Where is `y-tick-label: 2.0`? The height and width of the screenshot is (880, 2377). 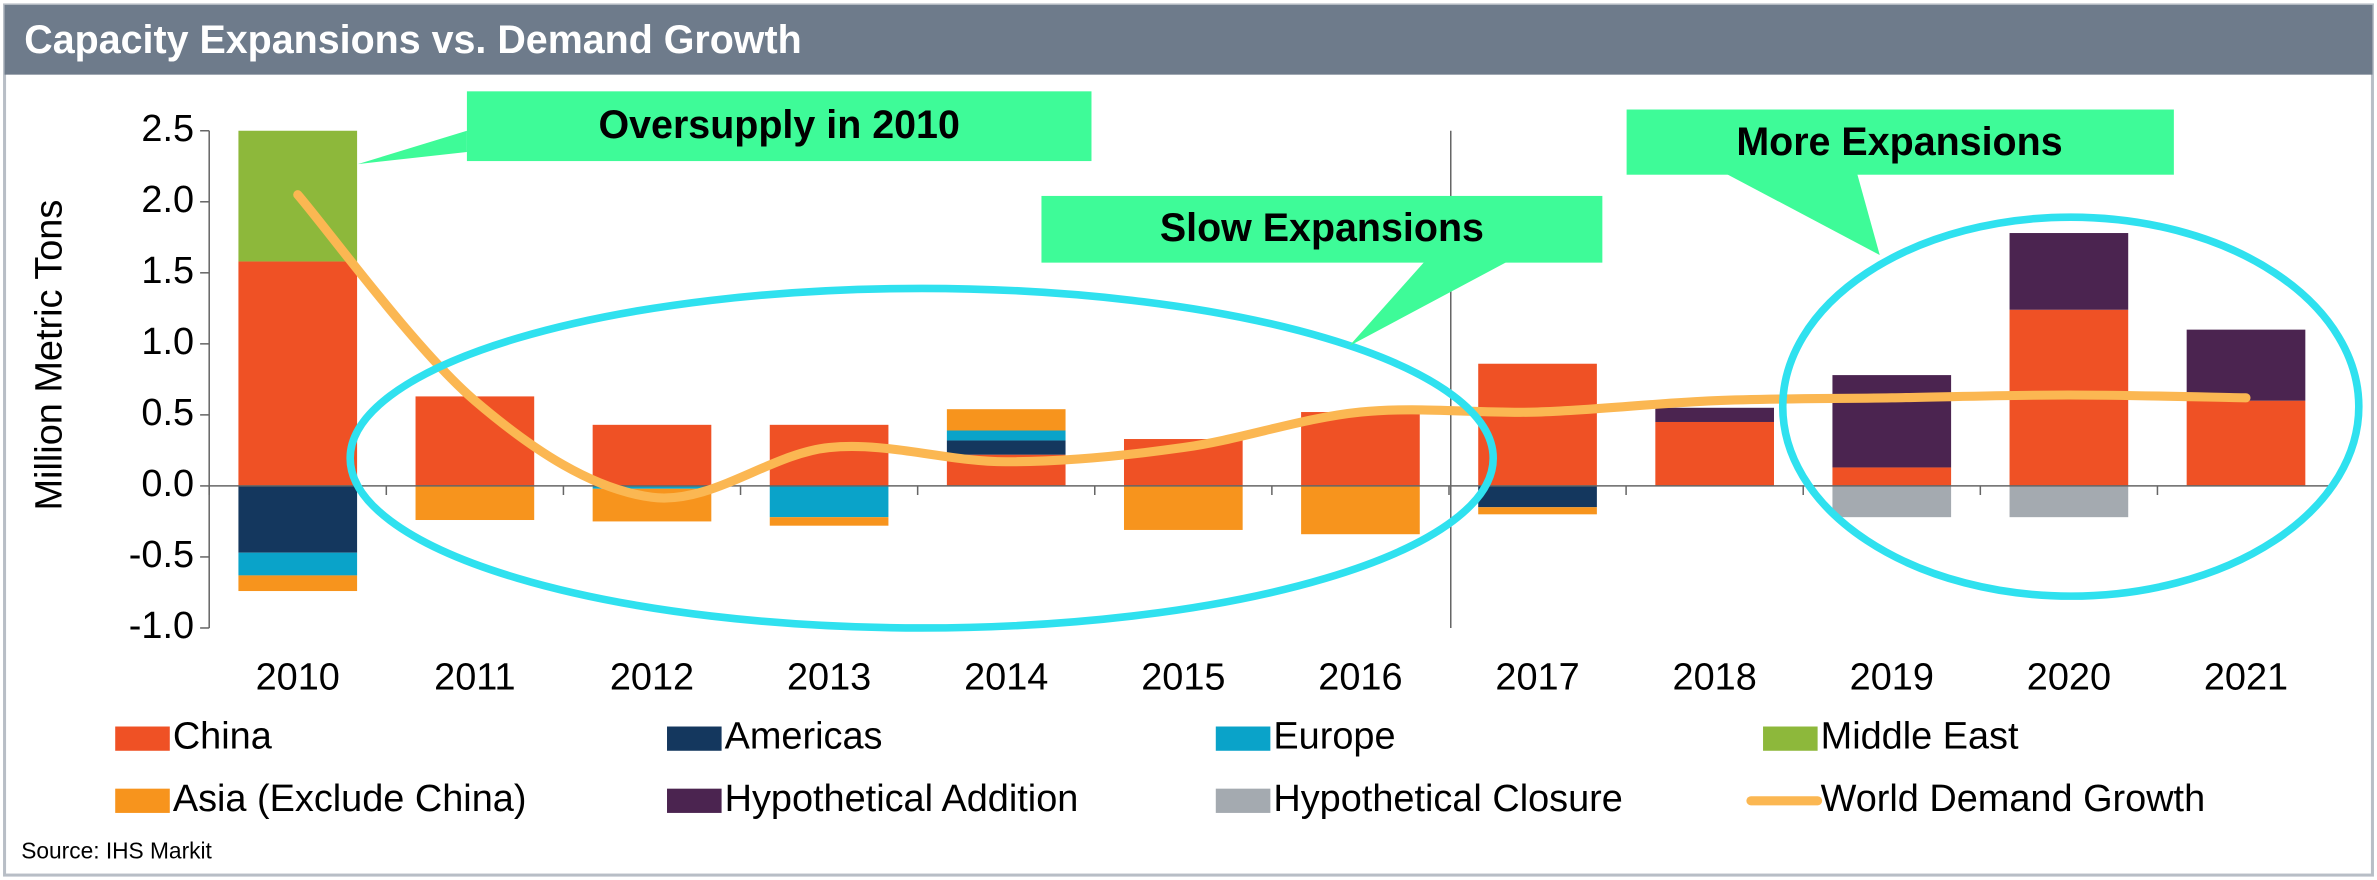
y-tick-label: 2.0 is located at coordinates (167, 200).